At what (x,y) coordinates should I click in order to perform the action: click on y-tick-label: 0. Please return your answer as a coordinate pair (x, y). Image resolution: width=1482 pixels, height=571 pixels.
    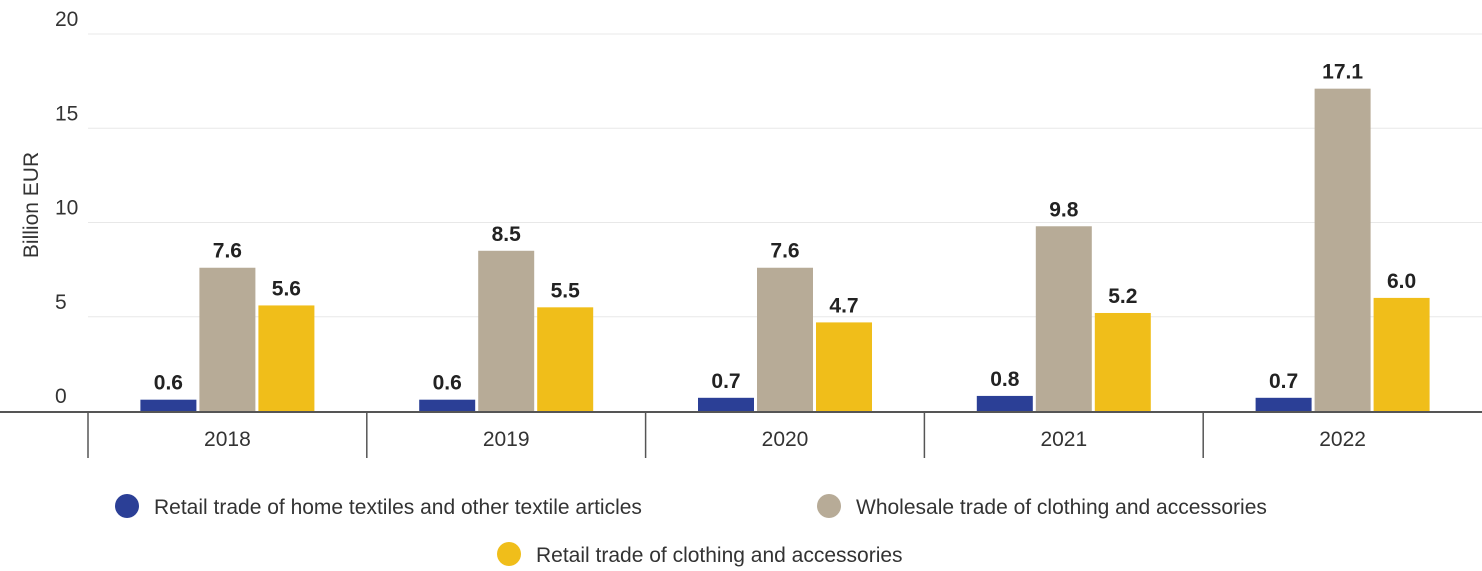
    Looking at the image, I should click on (61, 396).